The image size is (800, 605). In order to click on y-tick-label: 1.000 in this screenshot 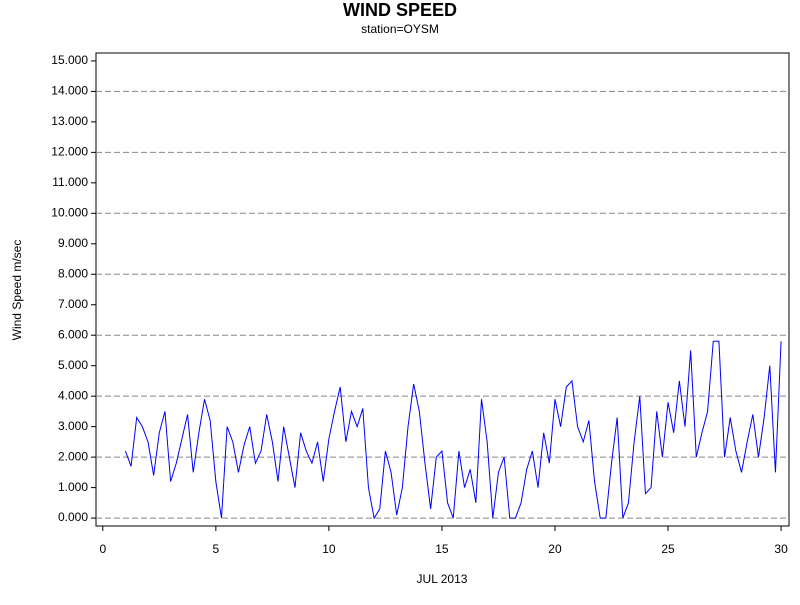, I will do `click(73, 487)`.